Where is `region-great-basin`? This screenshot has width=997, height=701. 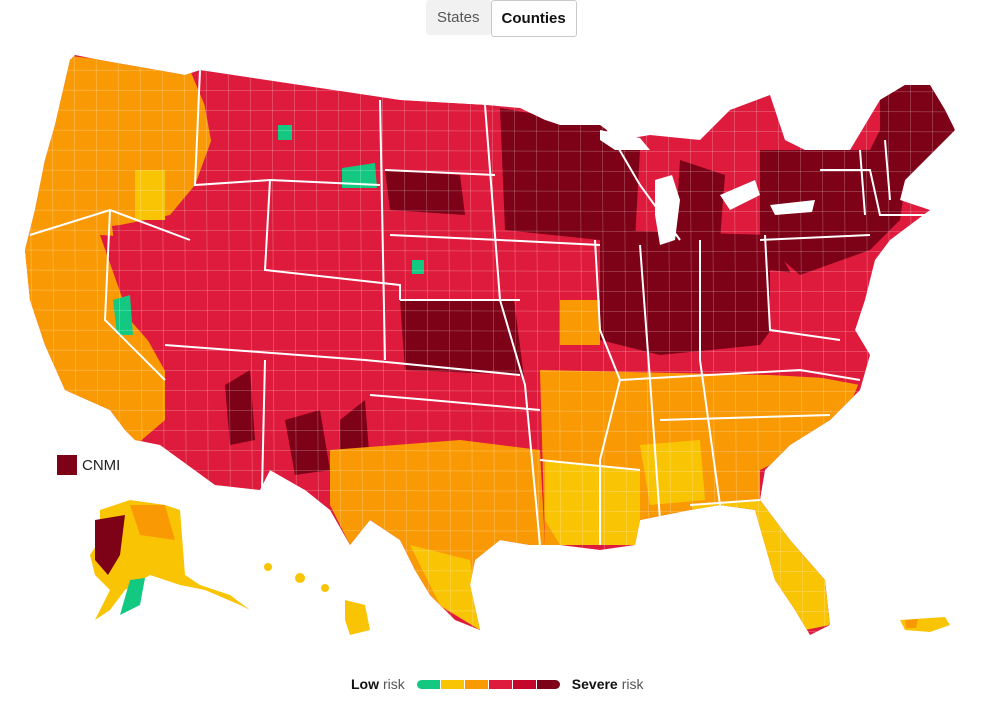
region-great-basin is located at coordinates (145, 297).